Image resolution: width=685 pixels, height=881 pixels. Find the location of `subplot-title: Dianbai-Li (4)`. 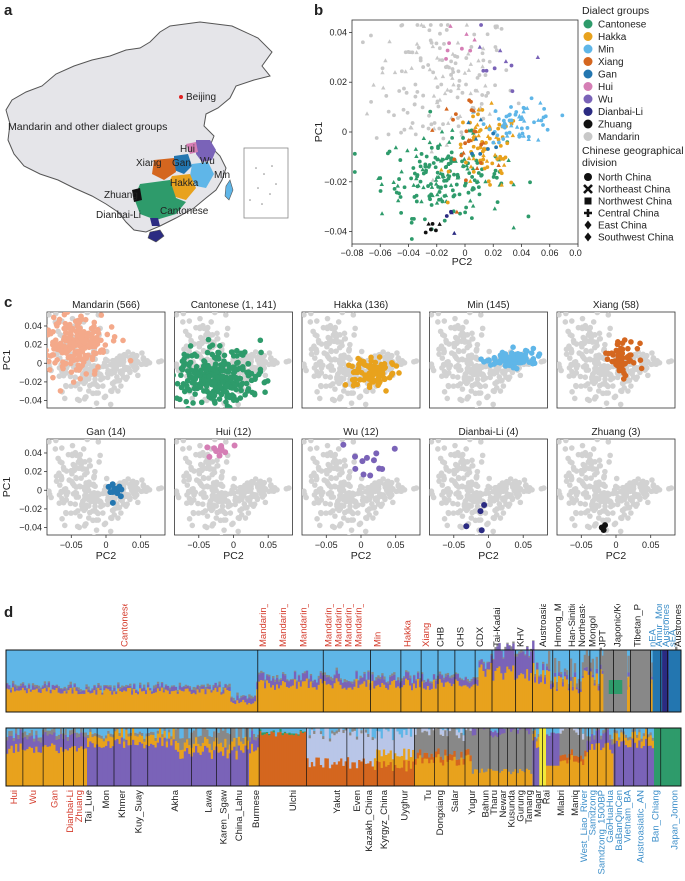

subplot-title: Dianbai-Li (4) is located at coordinates (488, 432).